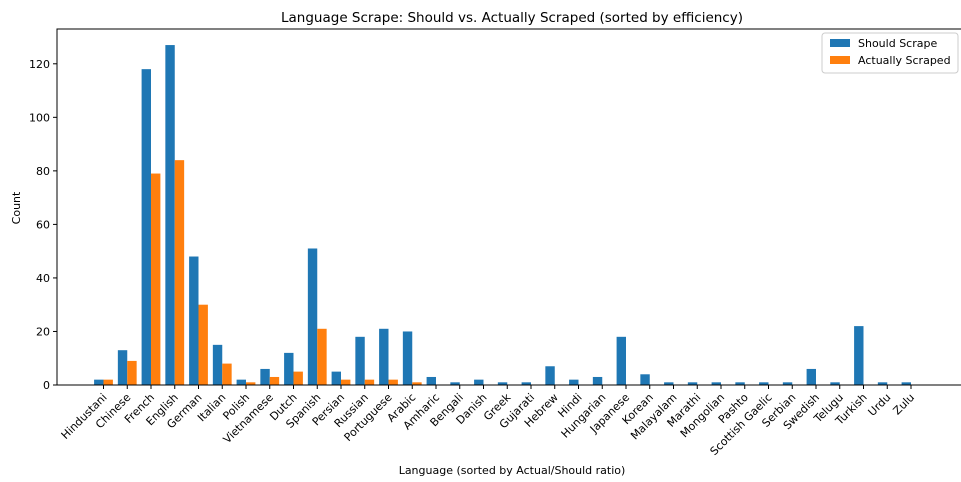 This screenshot has height=482, width=961. Describe the element at coordinates (904, 404) in the screenshot. I see `x-tick-label: Zulu` at that location.